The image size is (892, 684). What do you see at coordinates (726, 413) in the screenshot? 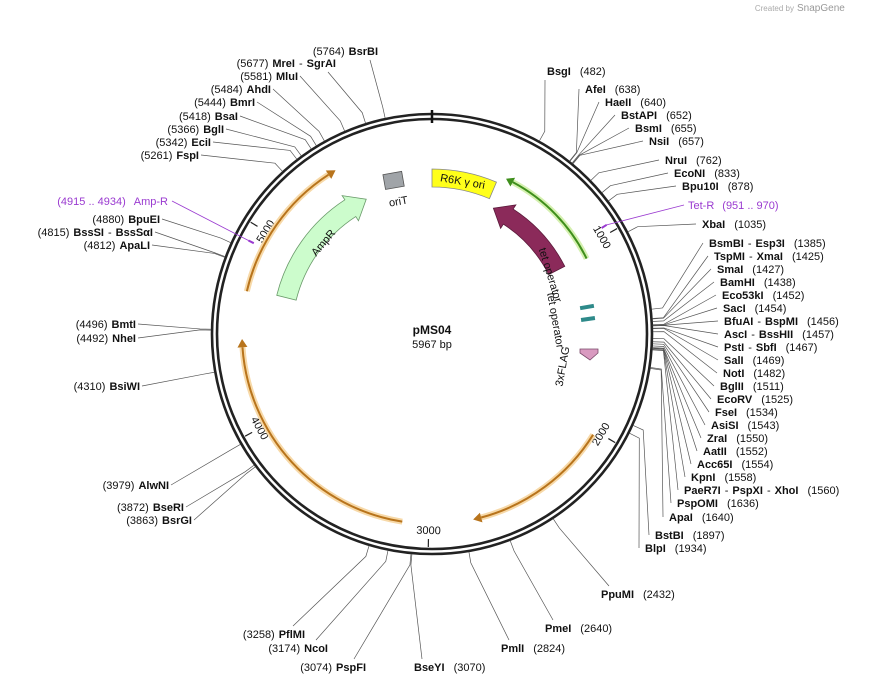
I see `site-name: FseI` at bounding box center [726, 413].